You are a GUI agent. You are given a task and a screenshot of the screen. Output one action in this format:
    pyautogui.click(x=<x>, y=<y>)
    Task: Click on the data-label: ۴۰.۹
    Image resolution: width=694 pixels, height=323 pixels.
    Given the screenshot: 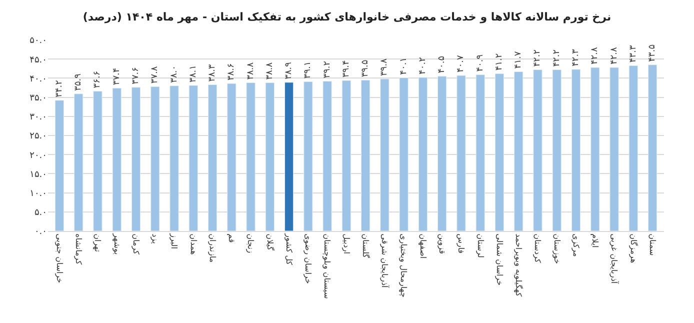 What is the action you would take?
    pyautogui.click(x=480, y=63)
    